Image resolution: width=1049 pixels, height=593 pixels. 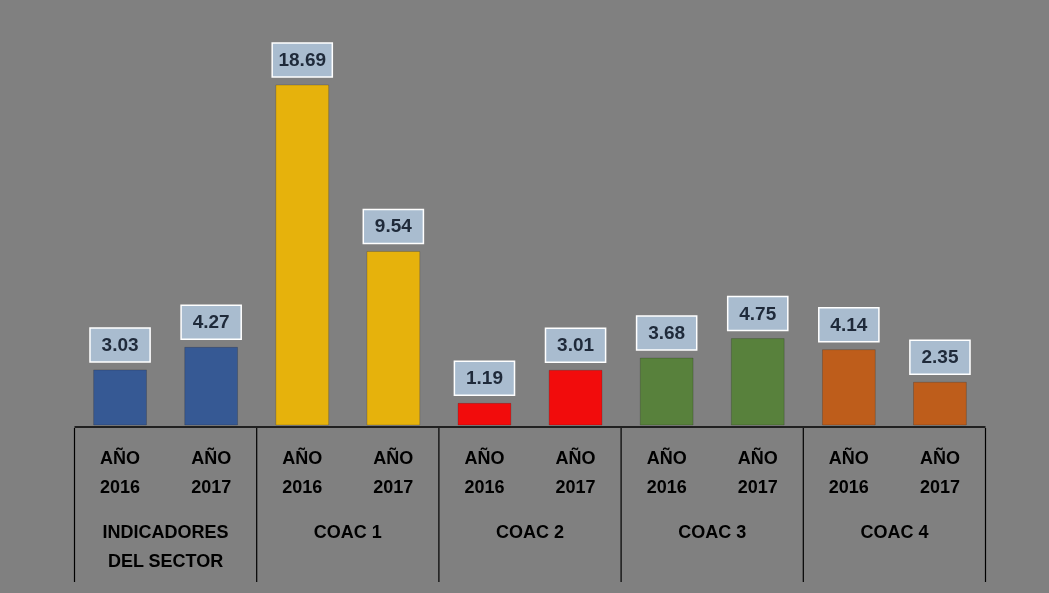 What do you see at coordinates (712, 532) in the screenshot?
I see `text: COAC 3` at bounding box center [712, 532].